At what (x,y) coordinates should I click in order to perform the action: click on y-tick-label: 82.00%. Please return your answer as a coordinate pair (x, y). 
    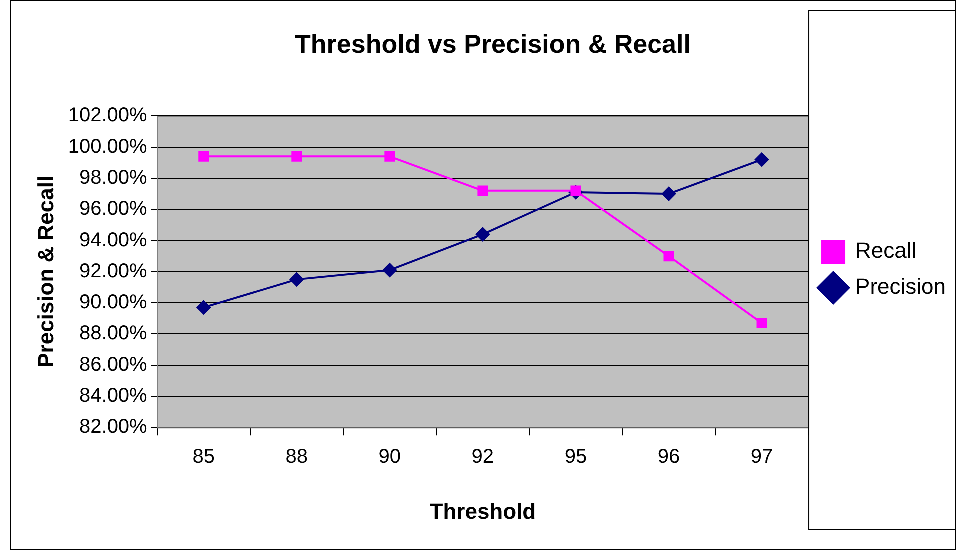
    Looking at the image, I should click on (114, 427).